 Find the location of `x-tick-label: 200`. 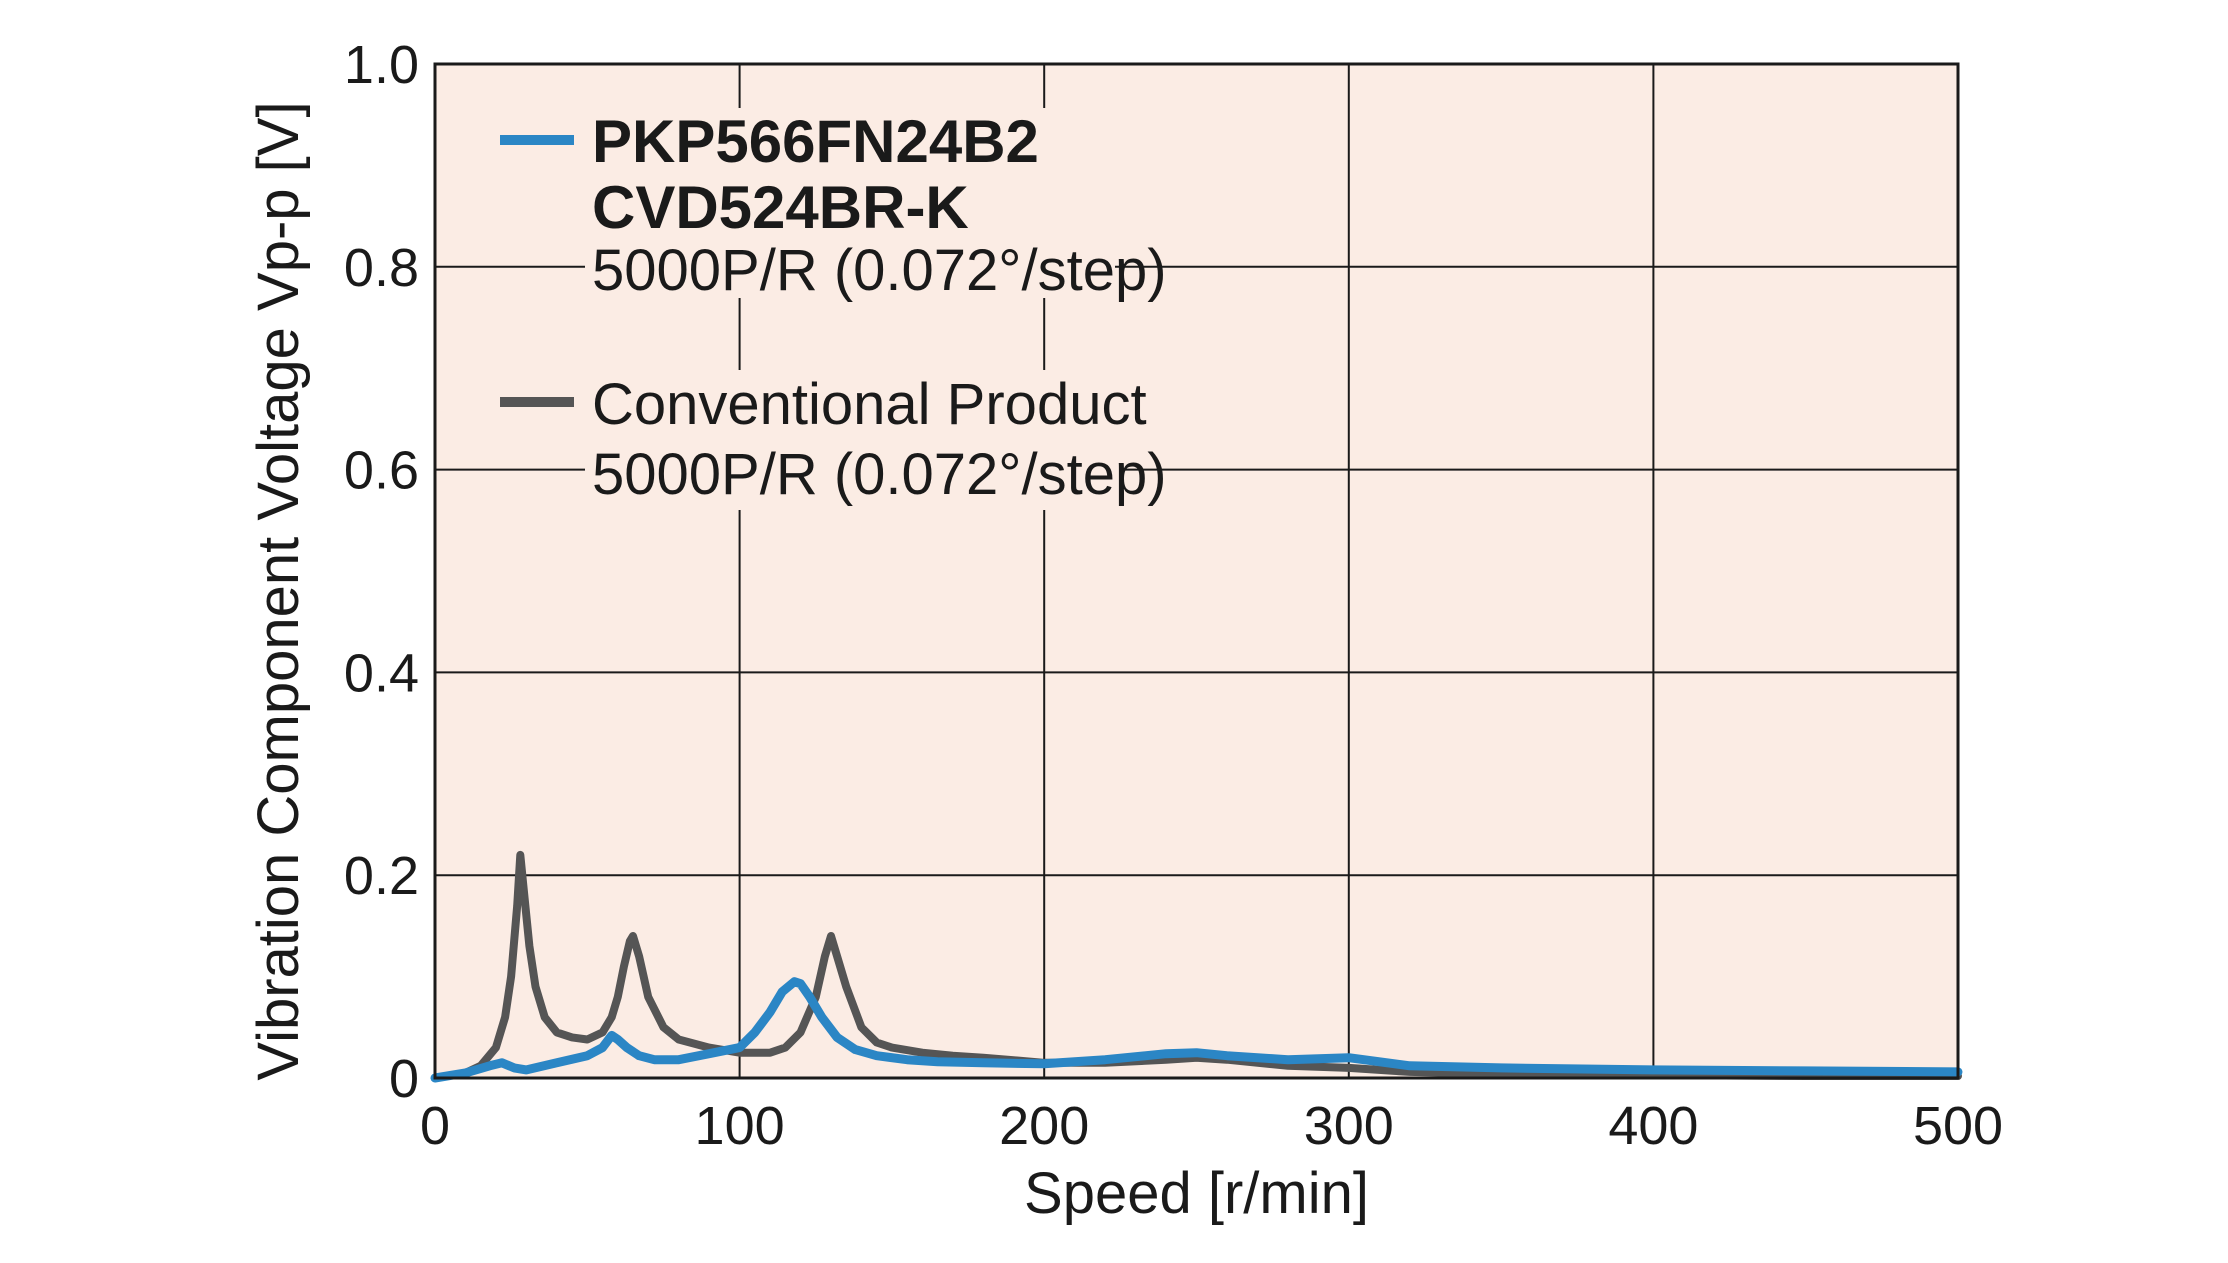

x-tick-label: 200 is located at coordinates (1044, 1126).